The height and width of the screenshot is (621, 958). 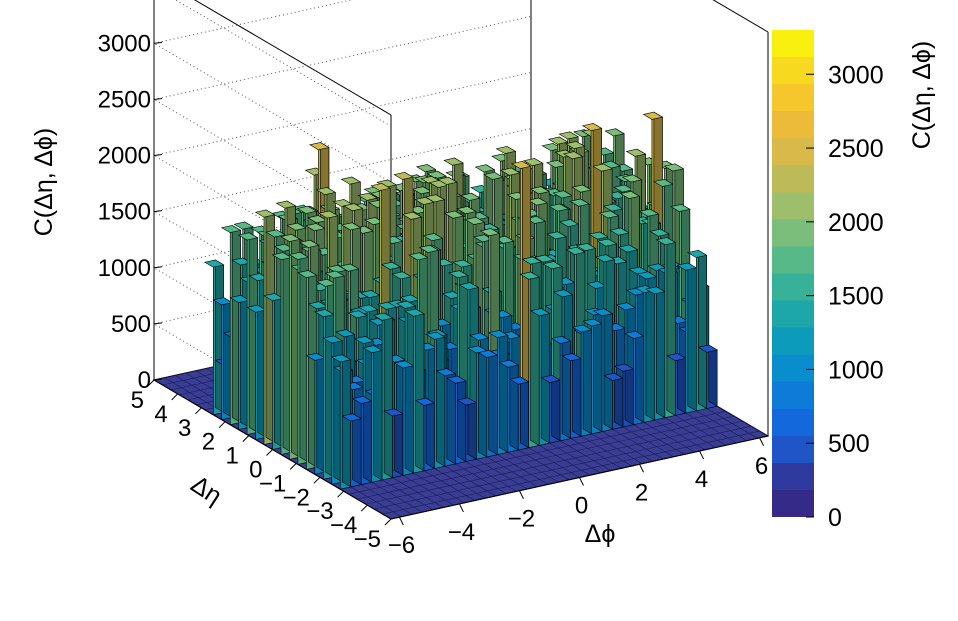 What do you see at coordinates (701, 479) in the screenshot?
I see `x-tick-label: 4` at bounding box center [701, 479].